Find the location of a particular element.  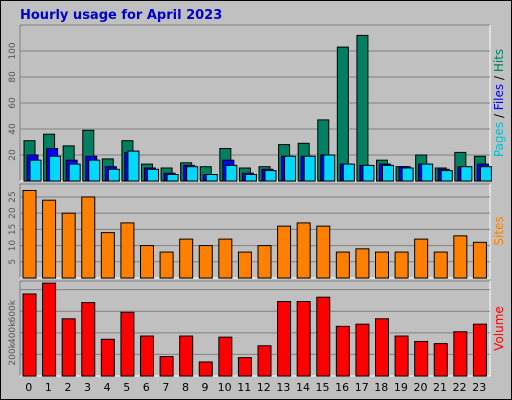

panel-hits-label: Pages / Files / Hits is located at coordinates (499, 103).